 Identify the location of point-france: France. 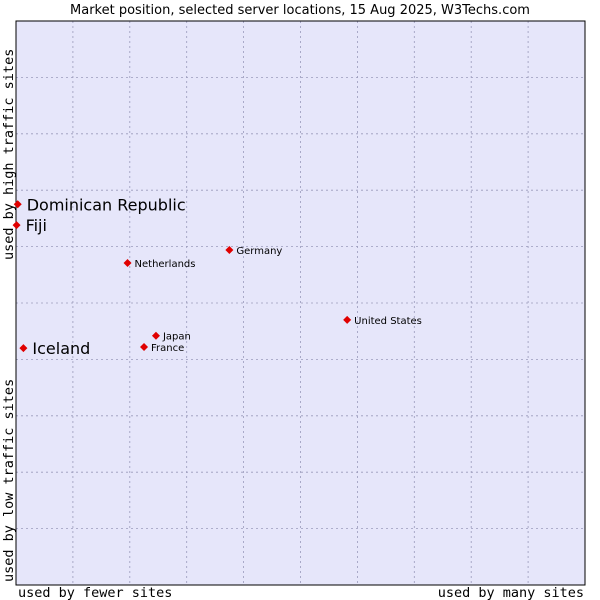
(162, 348).